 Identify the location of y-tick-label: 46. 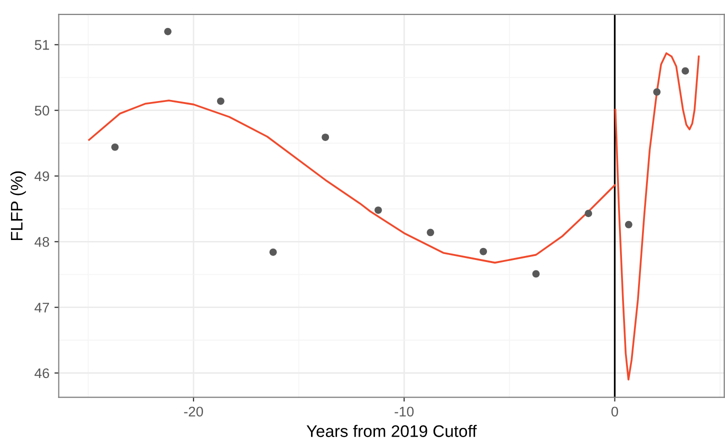
(42, 373).